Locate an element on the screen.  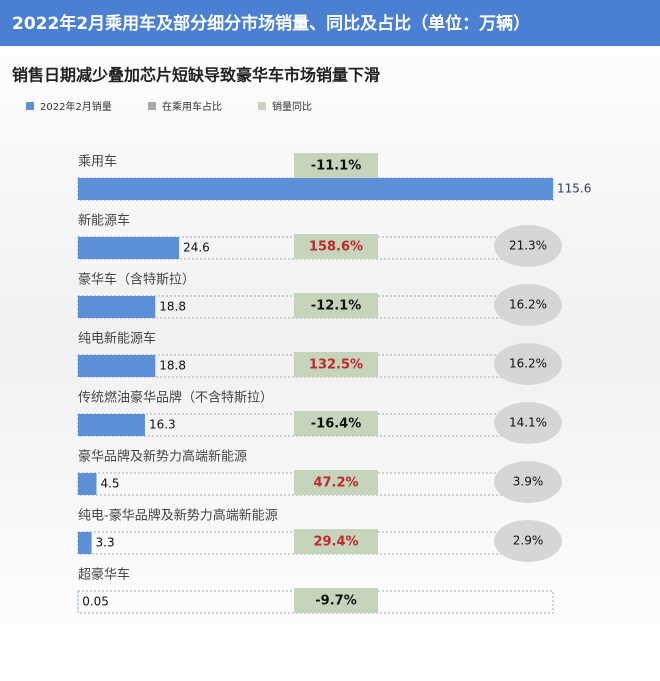
yoy-label: 132.5% is located at coordinates (336, 365).